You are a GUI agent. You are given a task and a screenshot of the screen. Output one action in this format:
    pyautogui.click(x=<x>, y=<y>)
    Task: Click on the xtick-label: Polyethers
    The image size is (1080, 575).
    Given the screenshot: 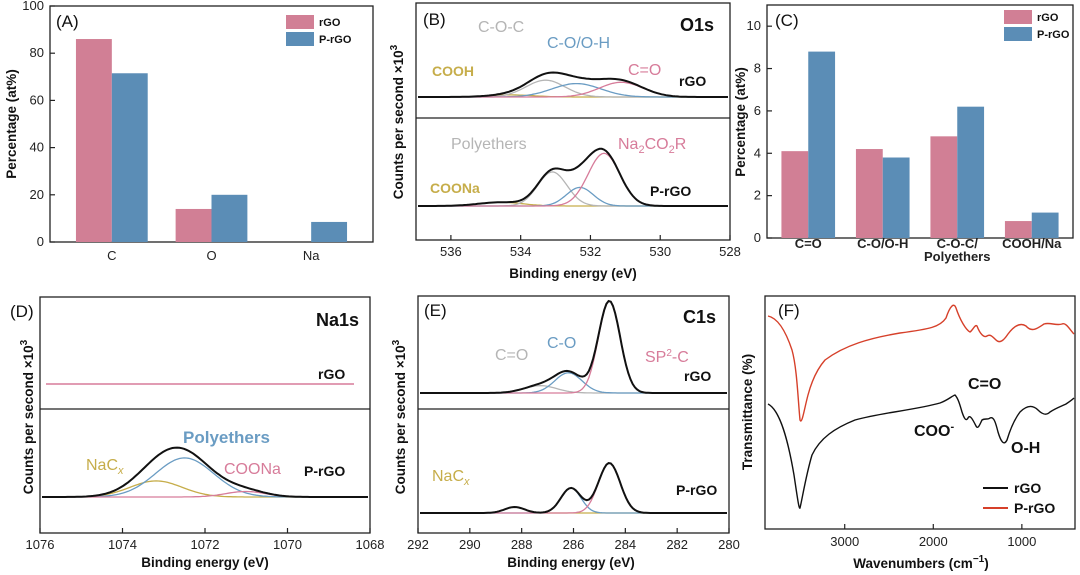 What is the action you would take?
    pyautogui.click(x=957, y=256)
    